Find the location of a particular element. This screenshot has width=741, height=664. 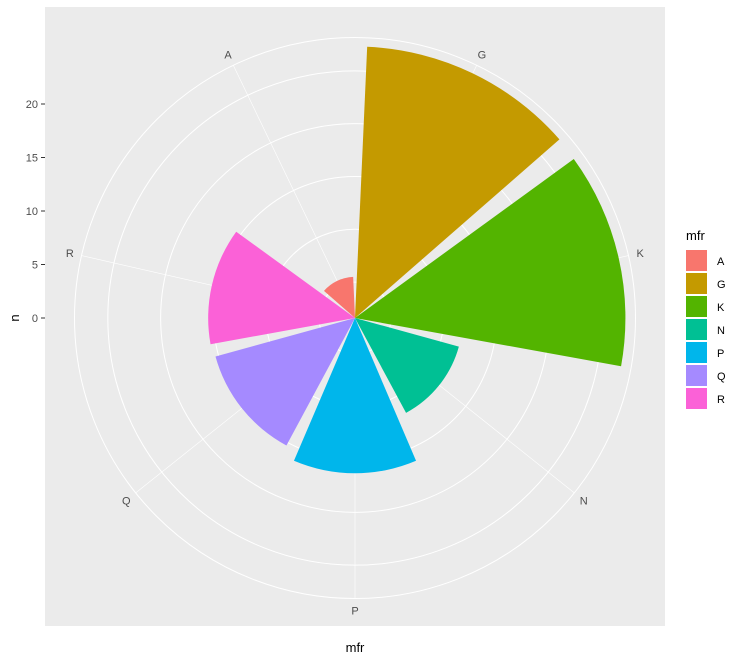

bar-A is located at coordinates (339, 297).